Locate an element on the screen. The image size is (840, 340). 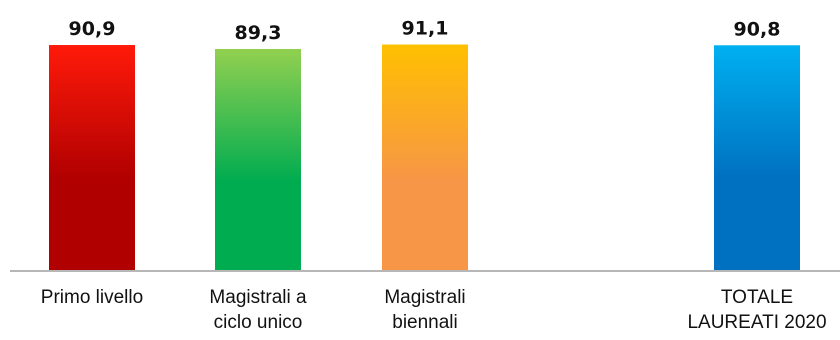
value-label-2: 91,1 is located at coordinates (425, 29).